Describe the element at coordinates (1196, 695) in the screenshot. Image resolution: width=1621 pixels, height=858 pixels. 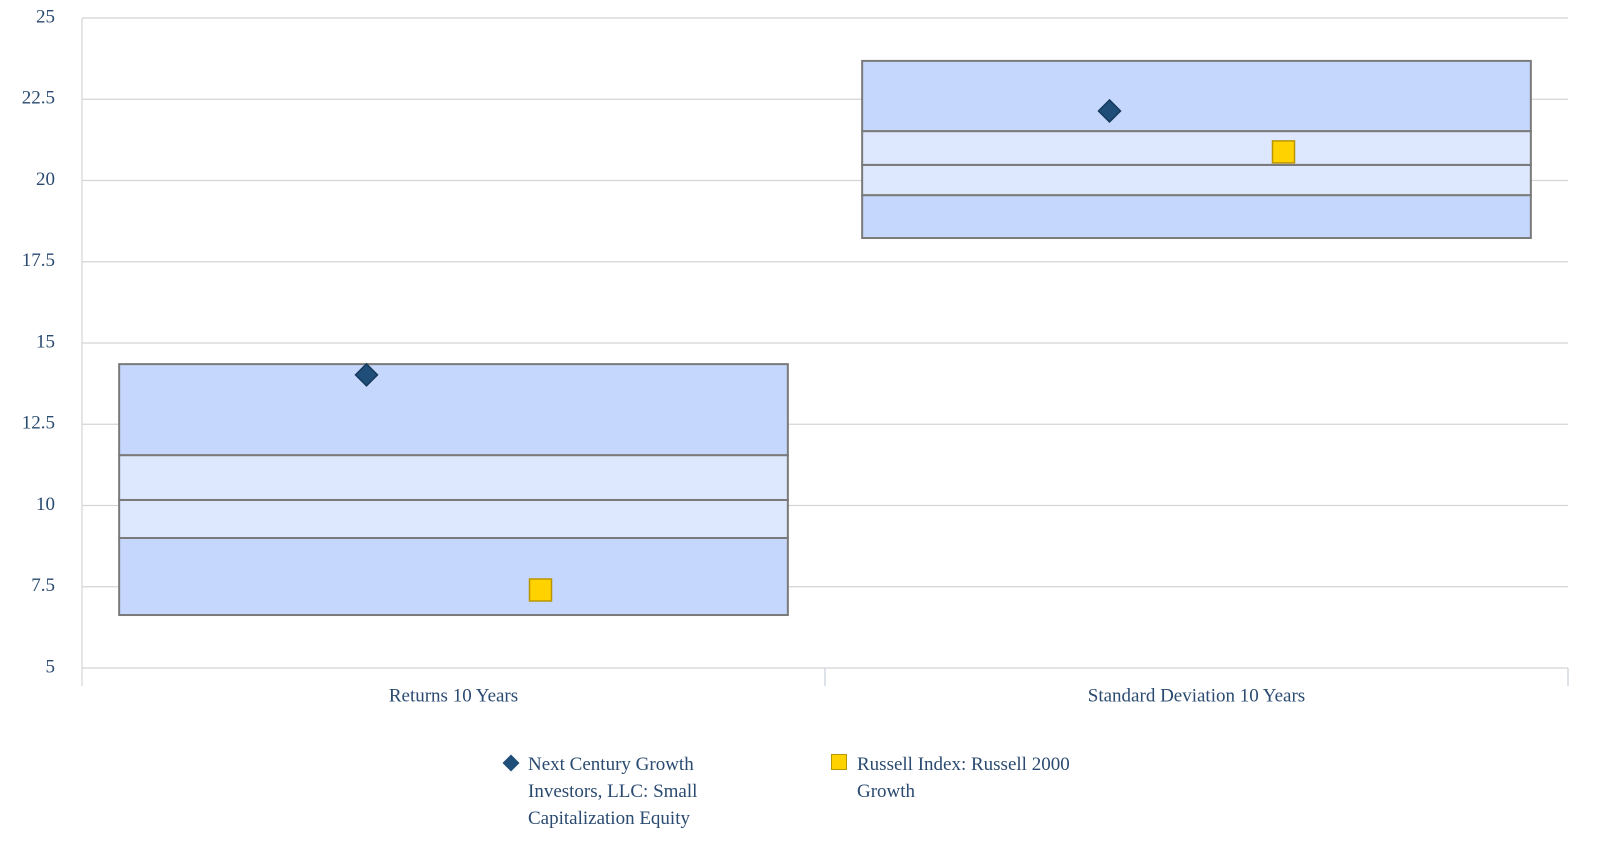
I see `x-tick-label: Standard Deviation 10 Years` at that location.